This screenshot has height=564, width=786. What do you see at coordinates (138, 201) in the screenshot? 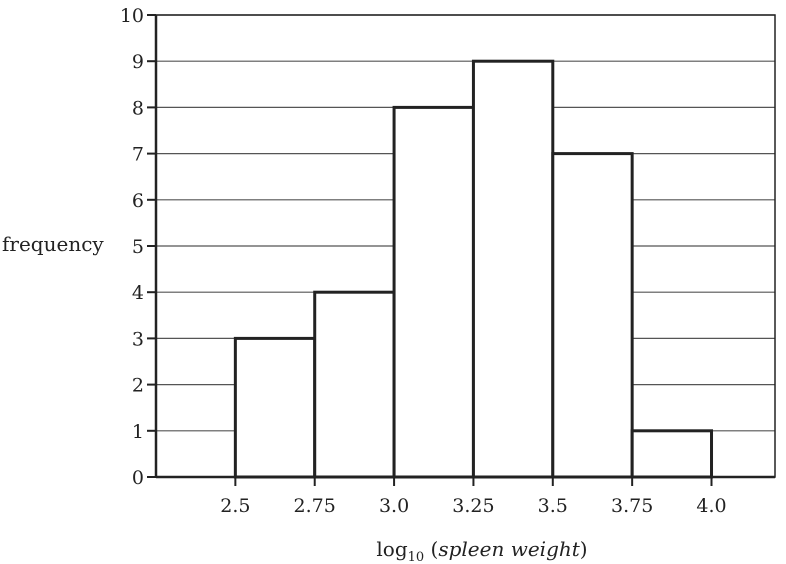
I see `y-tick-label: 6` at bounding box center [138, 201].